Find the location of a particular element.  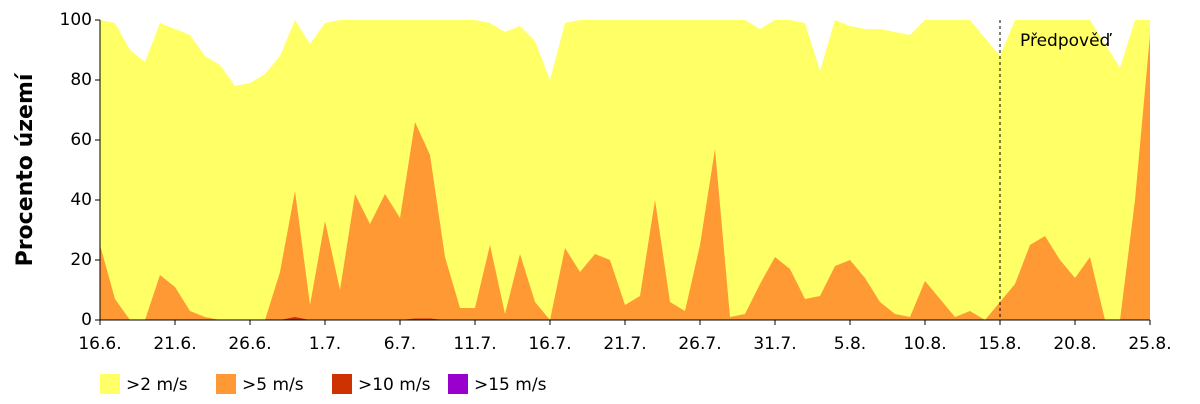

annotation: Předpověď is located at coordinates (1066, 41).